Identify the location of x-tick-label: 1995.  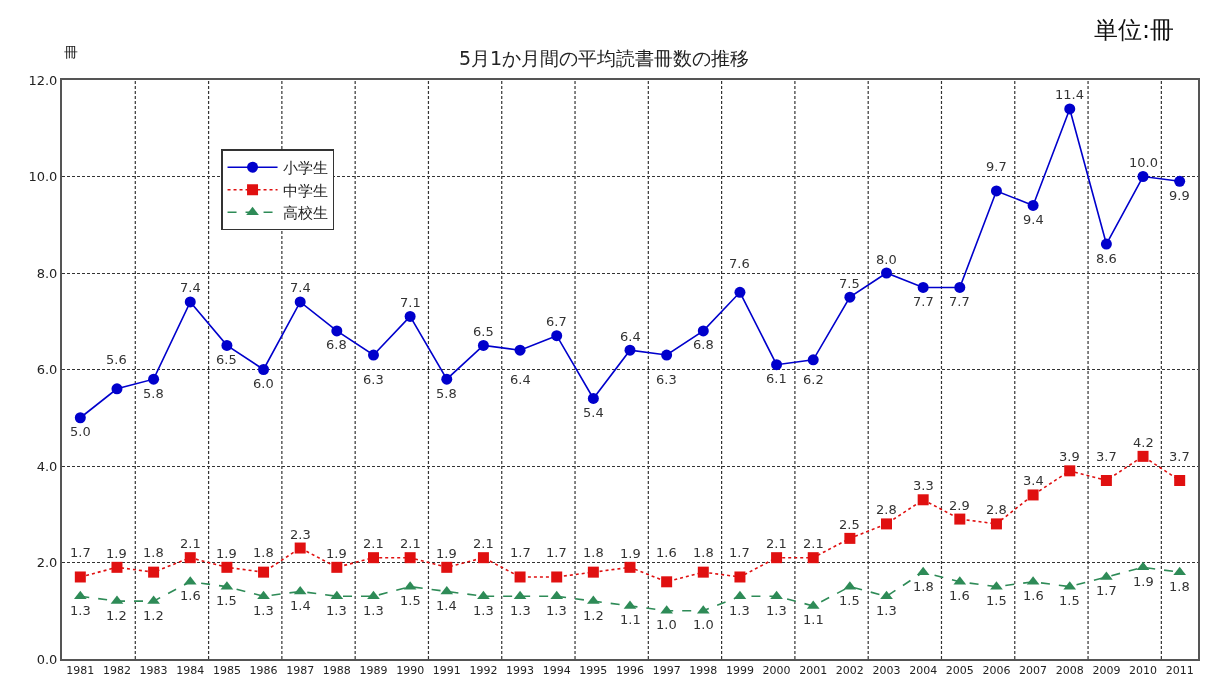
(593, 671).